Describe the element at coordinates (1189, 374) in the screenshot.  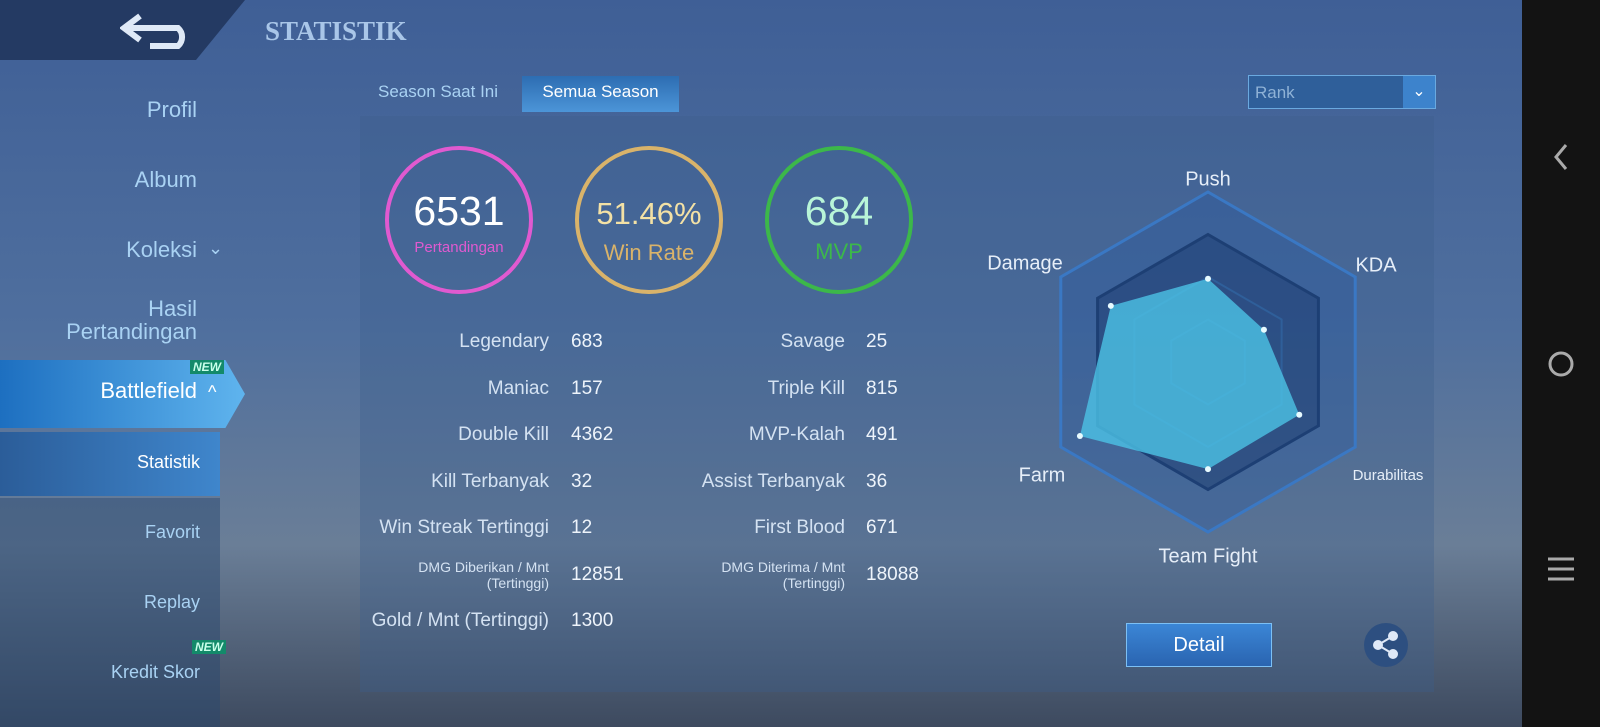
I see `radar-area` at that location.